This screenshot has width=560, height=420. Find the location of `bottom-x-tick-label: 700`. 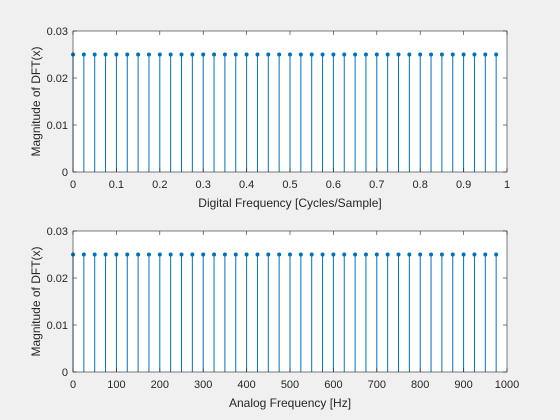

bottom-x-tick-label: 700 is located at coordinates (377, 385).